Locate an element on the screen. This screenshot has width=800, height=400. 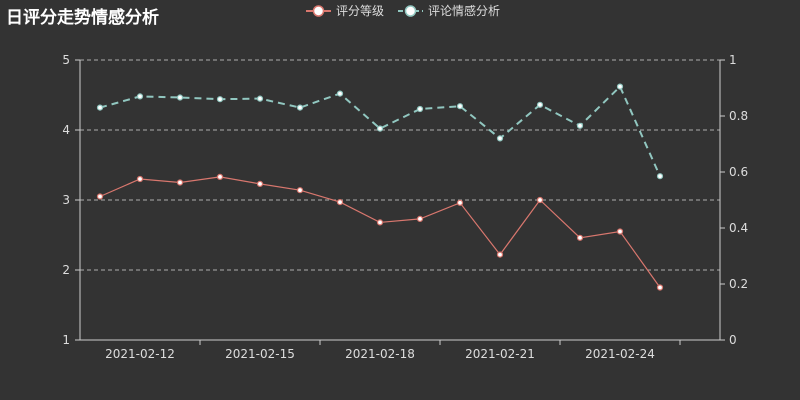
x-tick-label: 2021-02-18 is located at coordinates (380, 354).